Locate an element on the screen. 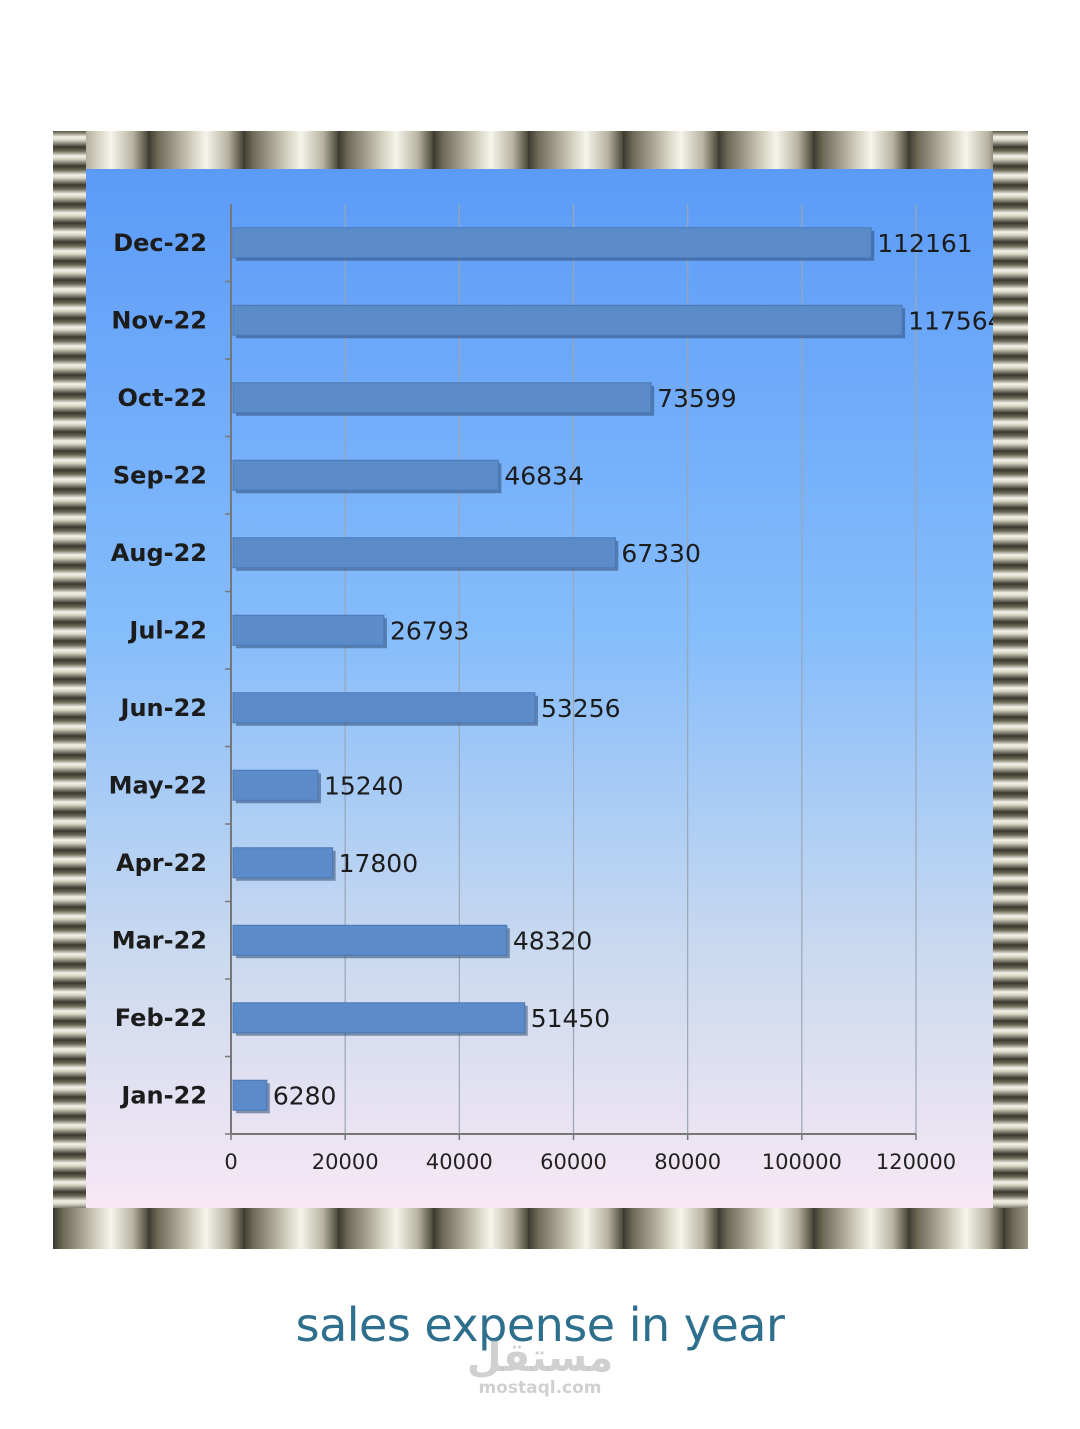 This screenshot has width=1080, height=1429. data-label: 73599 is located at coordinates (697, 398).